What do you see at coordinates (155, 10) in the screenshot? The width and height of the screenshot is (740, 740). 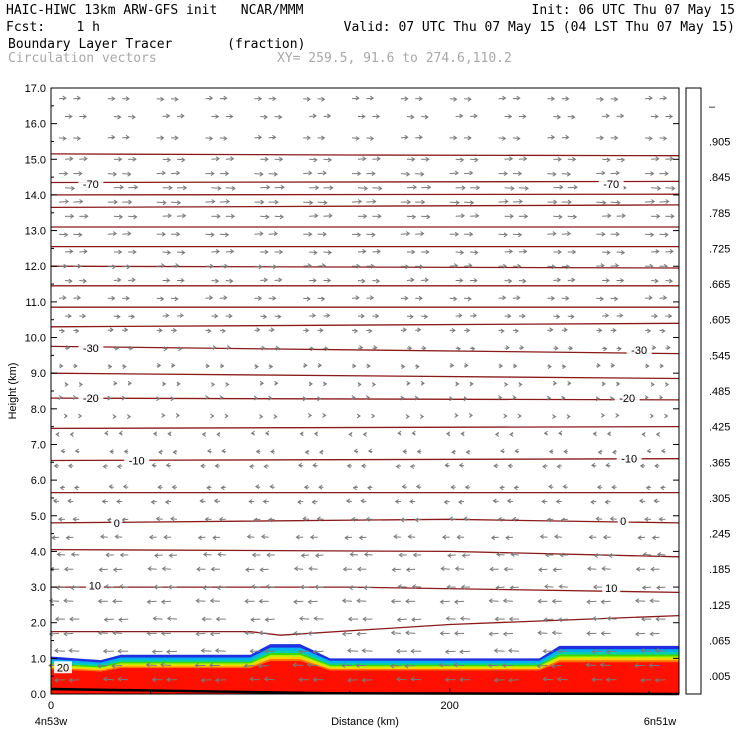 I see `title-line-1-left: HAIC-HIWC 13km ARW-GFS init NCAR/MMM` at bounding box center [155, 10].